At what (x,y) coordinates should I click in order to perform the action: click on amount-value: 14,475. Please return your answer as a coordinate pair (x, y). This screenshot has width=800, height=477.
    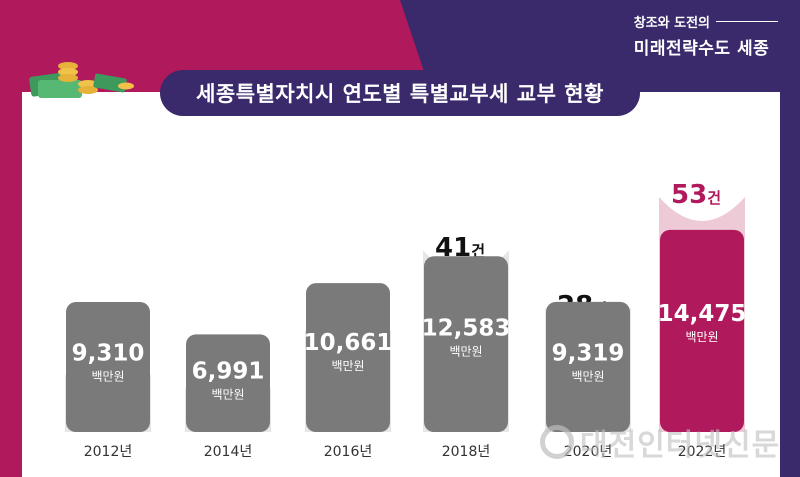
    Looking at the image, I should click on (702, 314).